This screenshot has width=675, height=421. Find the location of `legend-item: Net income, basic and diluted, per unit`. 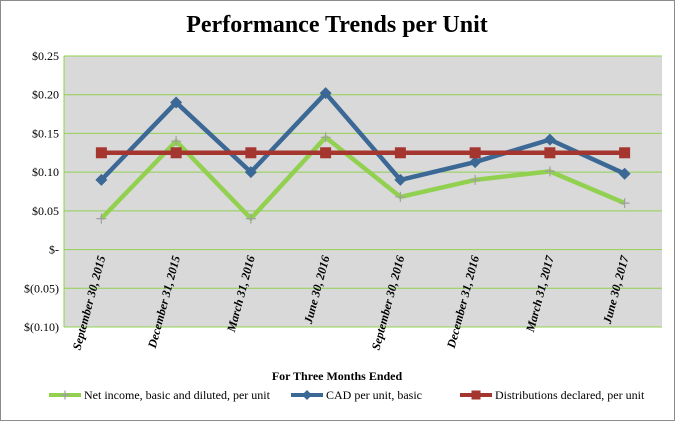

legend-item: Net income, basic and diluted, per unit is located at coordinates (160, 395).